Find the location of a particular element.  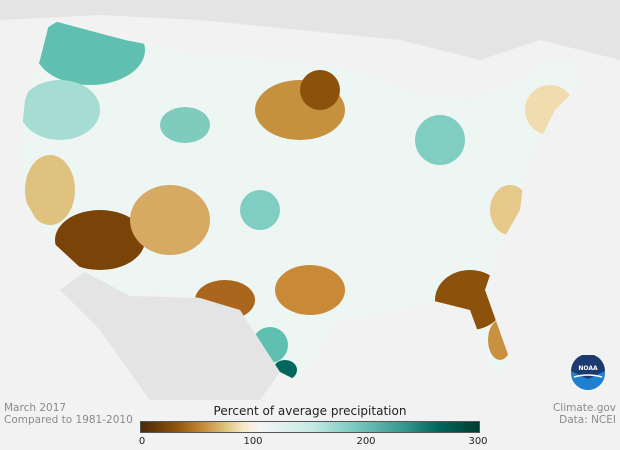

legend-tick: 300 is located at coordinates (478, 441).